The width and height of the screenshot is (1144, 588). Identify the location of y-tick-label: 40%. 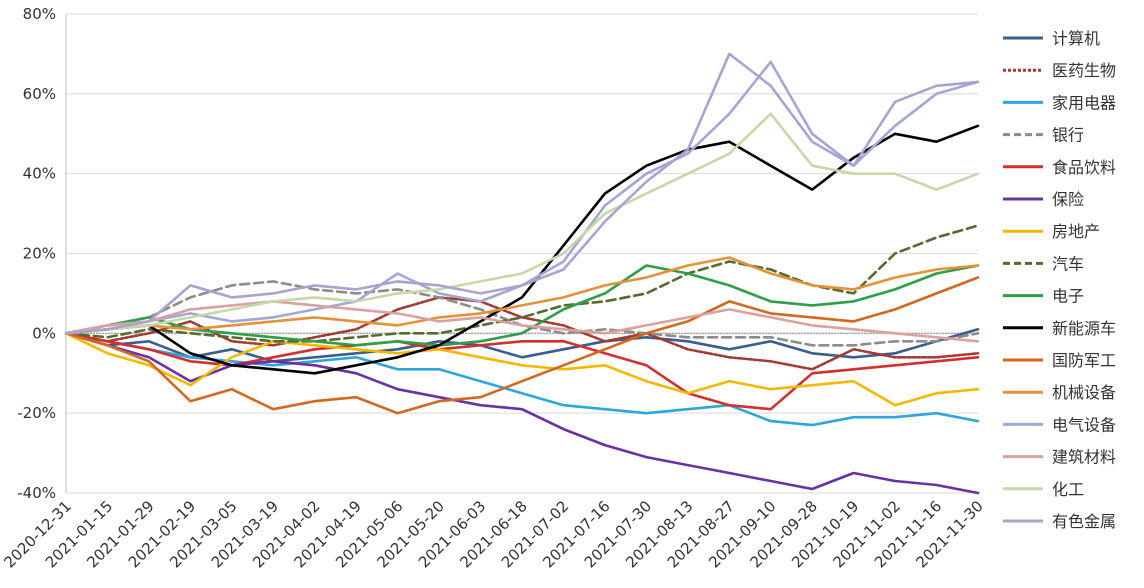
(39, 174).